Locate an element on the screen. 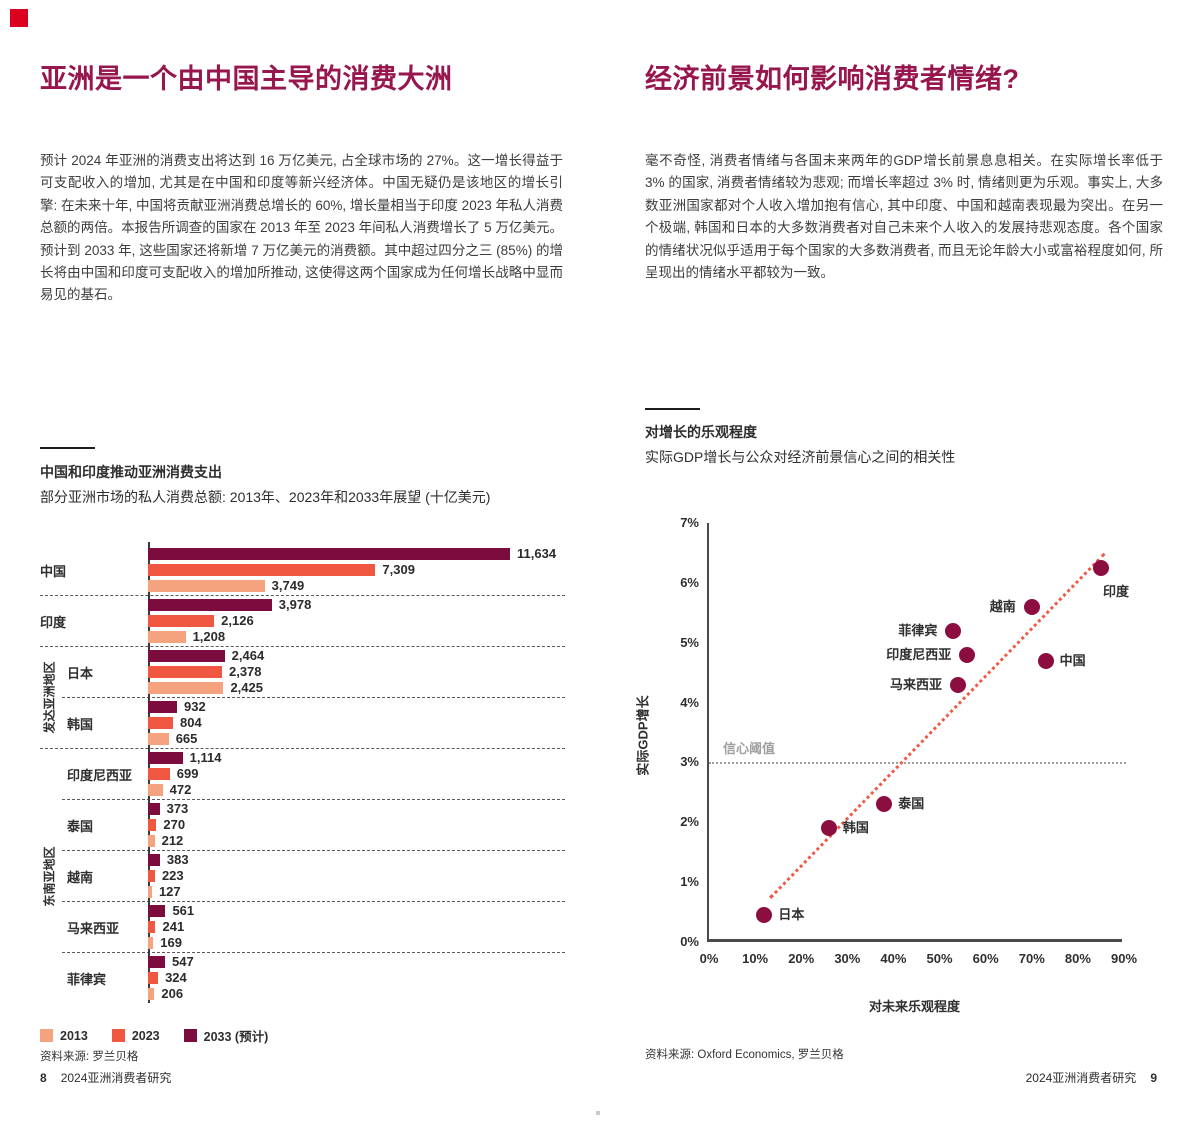 This screenshot has width=1200, height=1129. bar-row: 223 is located at coordinates (356, 875).